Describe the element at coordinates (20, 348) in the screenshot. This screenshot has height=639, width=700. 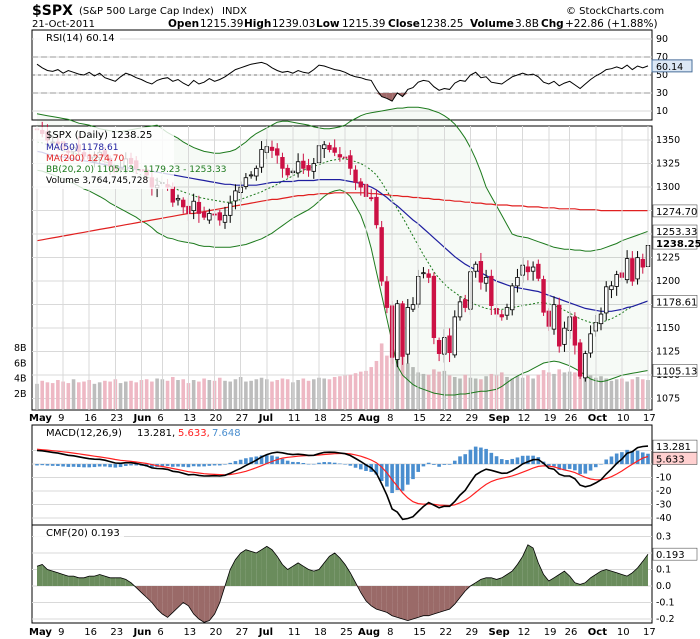
I see `volume-tick-label: 8B` at that location.